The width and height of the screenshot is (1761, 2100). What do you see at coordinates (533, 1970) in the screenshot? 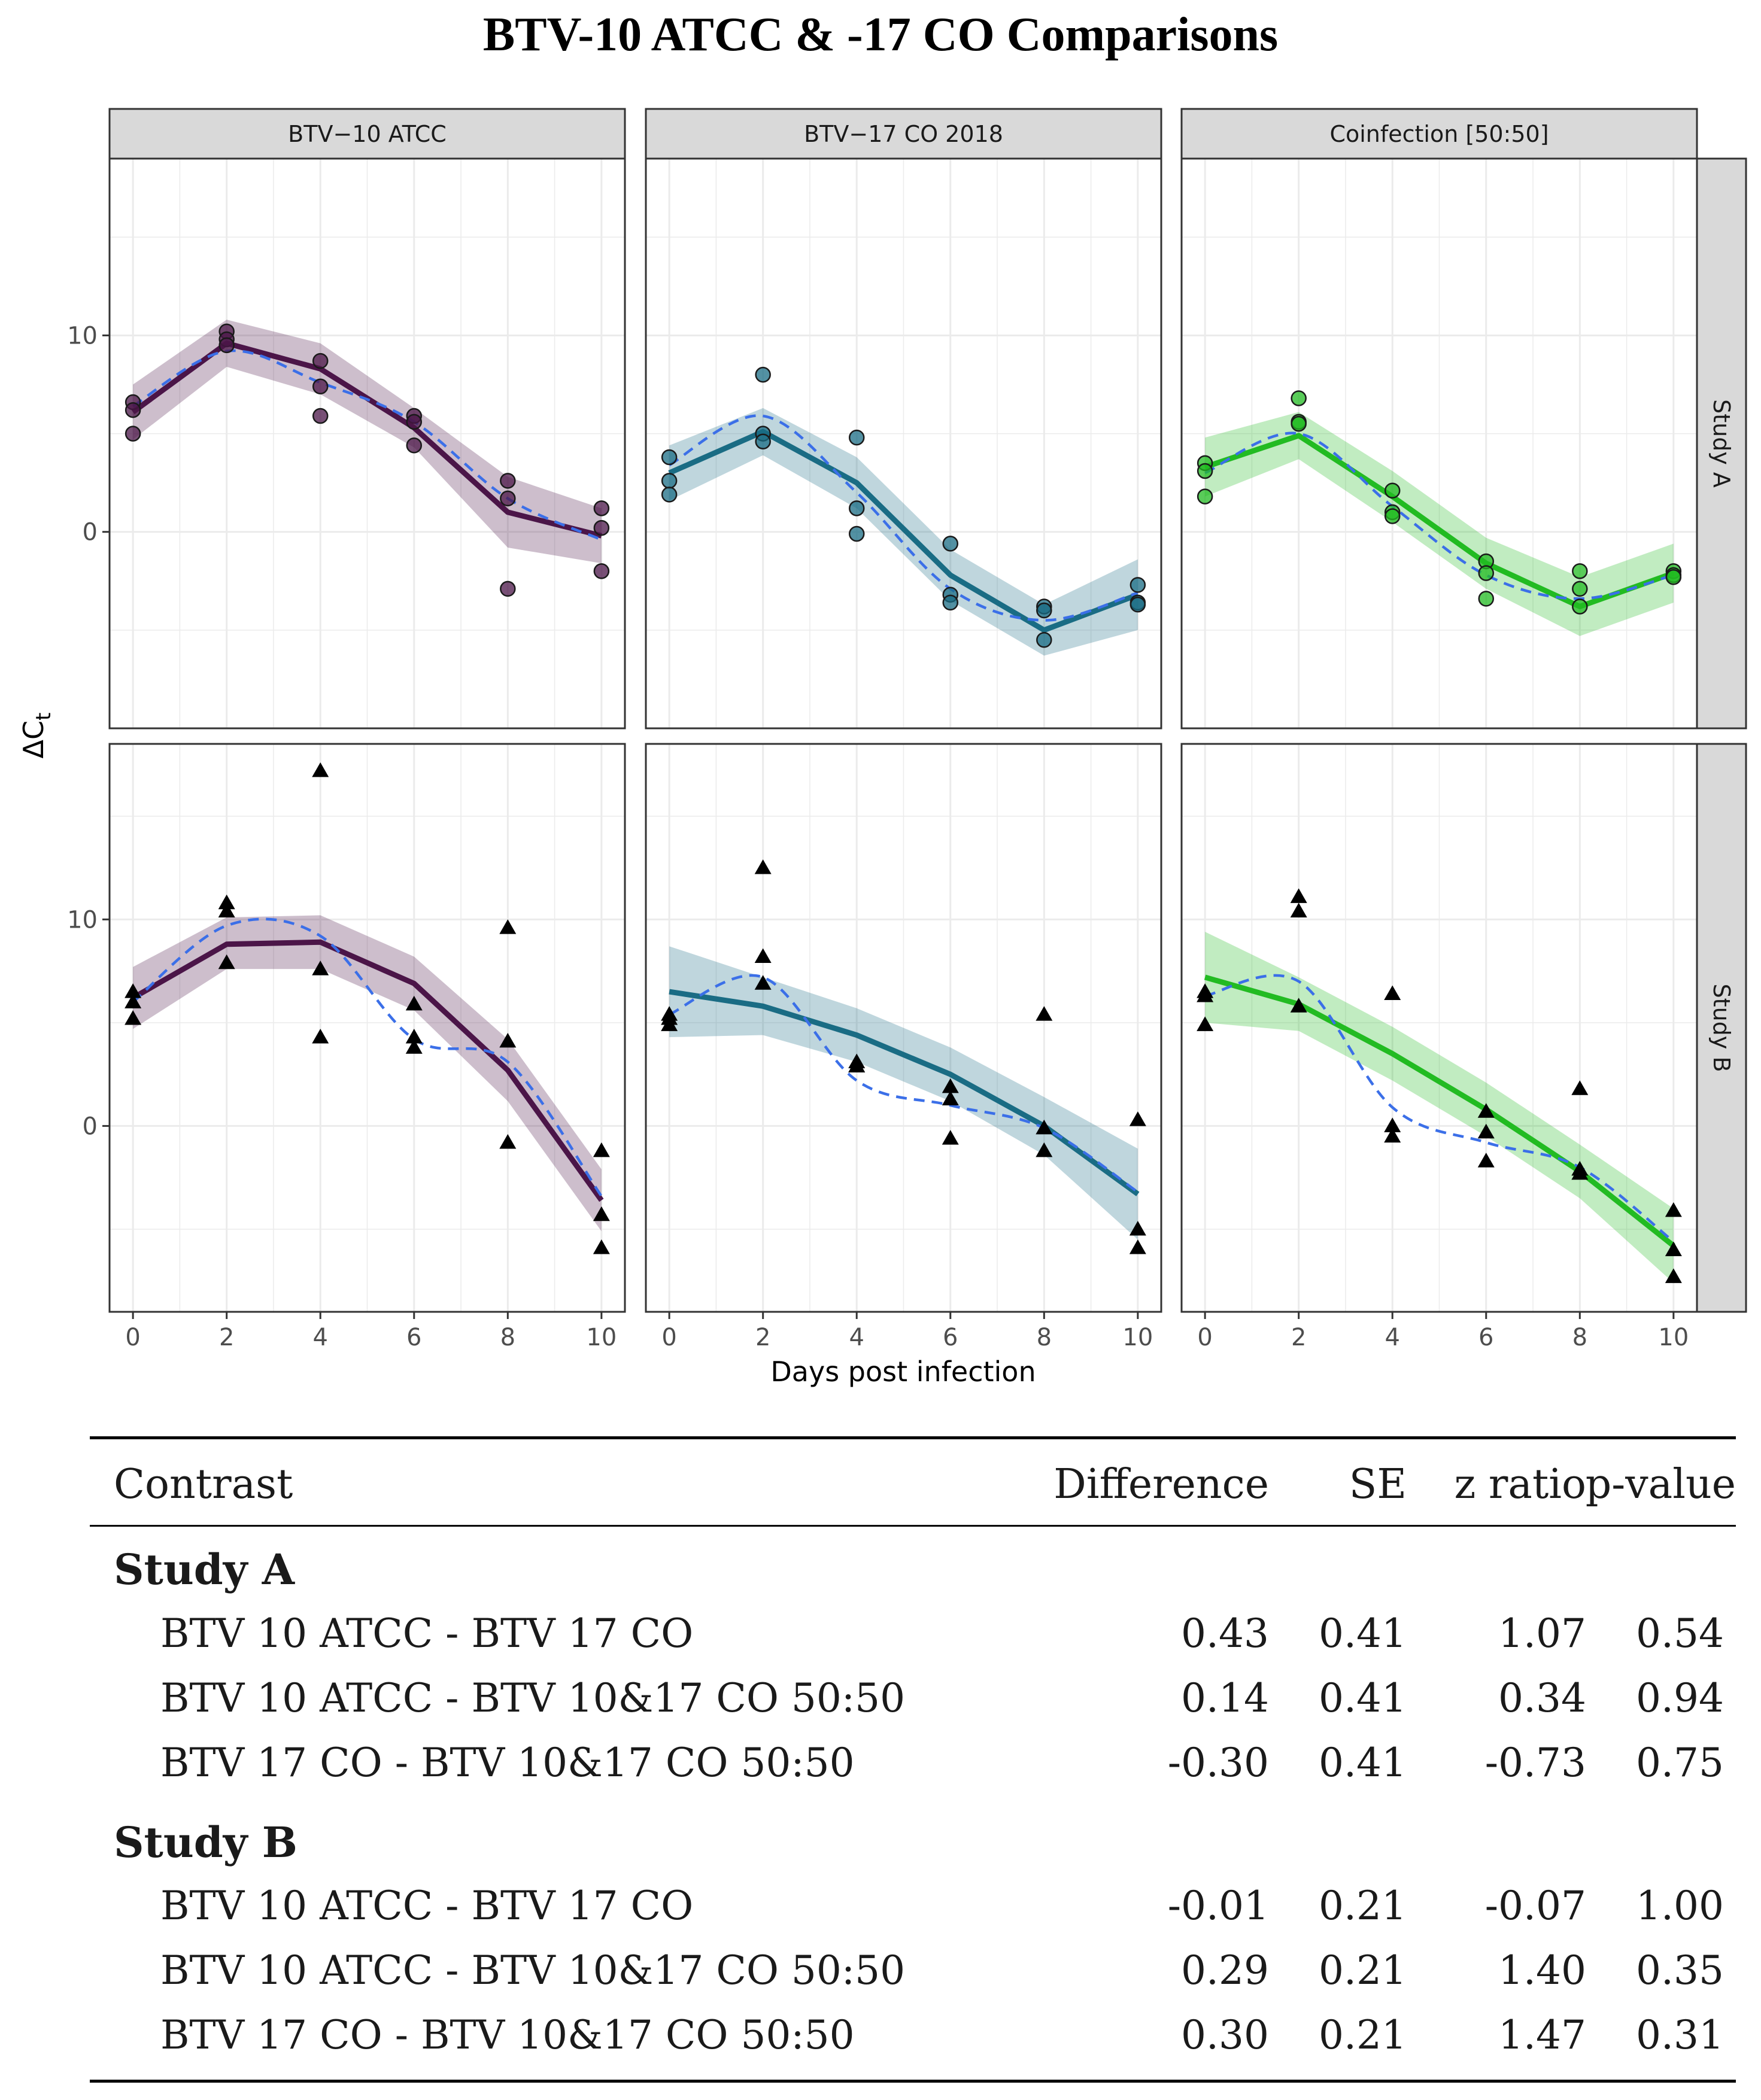
I see `contrast-cell: BTV 10 ATCC - BTV 10&17 CO 50:50` at bounding box center [533, 1970].